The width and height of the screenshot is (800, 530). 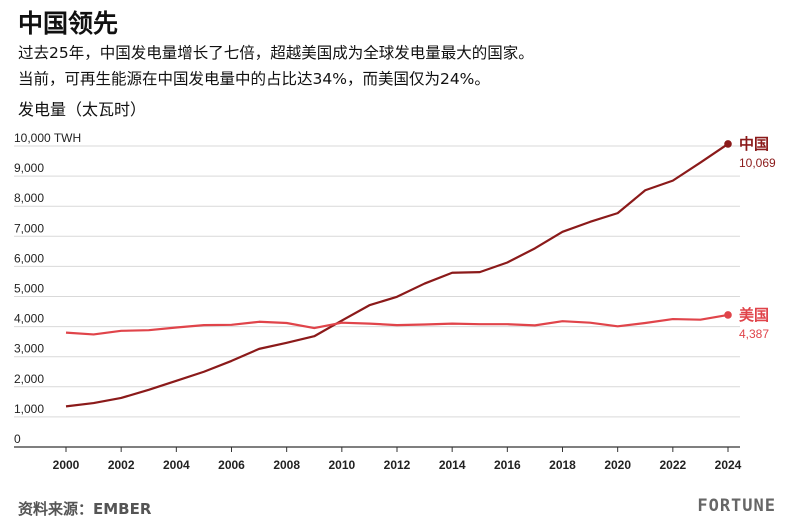 What do you see at coordinates (754, 334) in the screenshot?
I see `series-value-label: 4,387` at bounding box center [754, 334].